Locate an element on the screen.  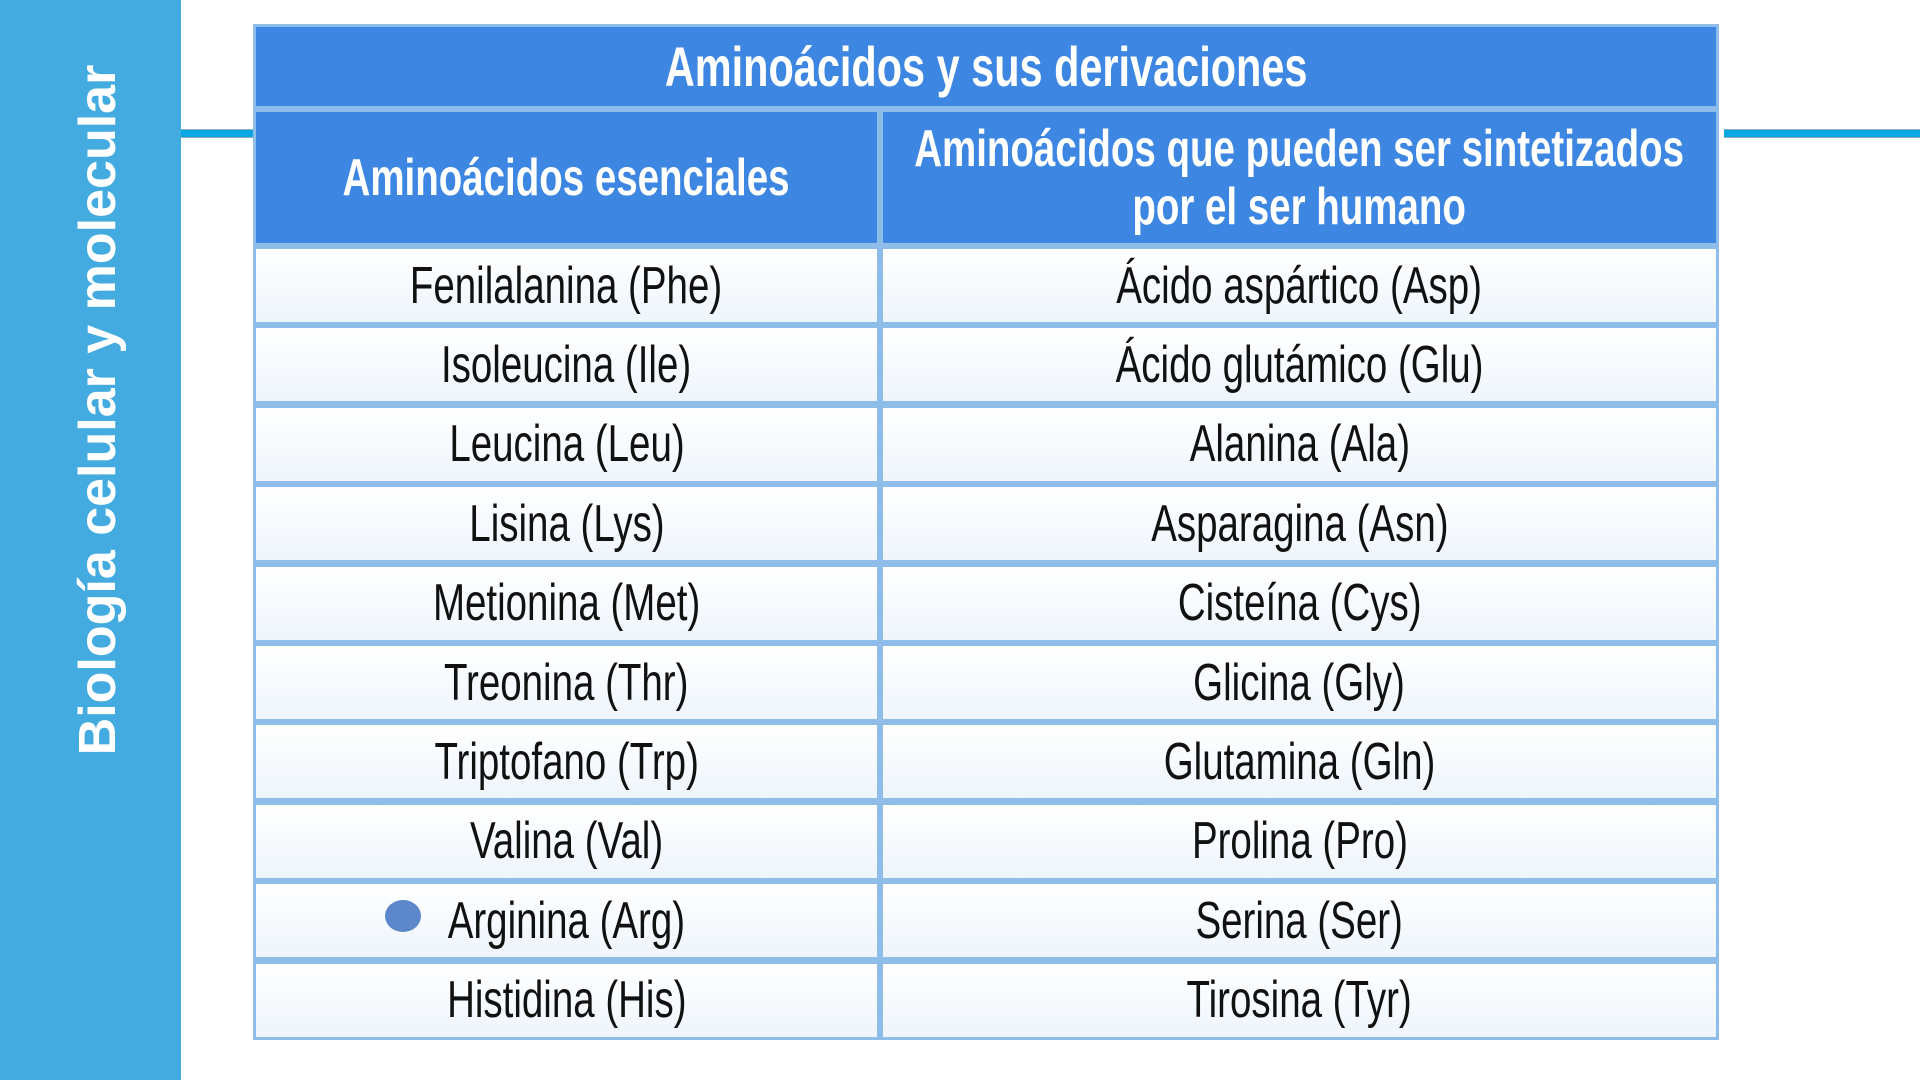
divider-line-left is located at coordinates (217, 133).